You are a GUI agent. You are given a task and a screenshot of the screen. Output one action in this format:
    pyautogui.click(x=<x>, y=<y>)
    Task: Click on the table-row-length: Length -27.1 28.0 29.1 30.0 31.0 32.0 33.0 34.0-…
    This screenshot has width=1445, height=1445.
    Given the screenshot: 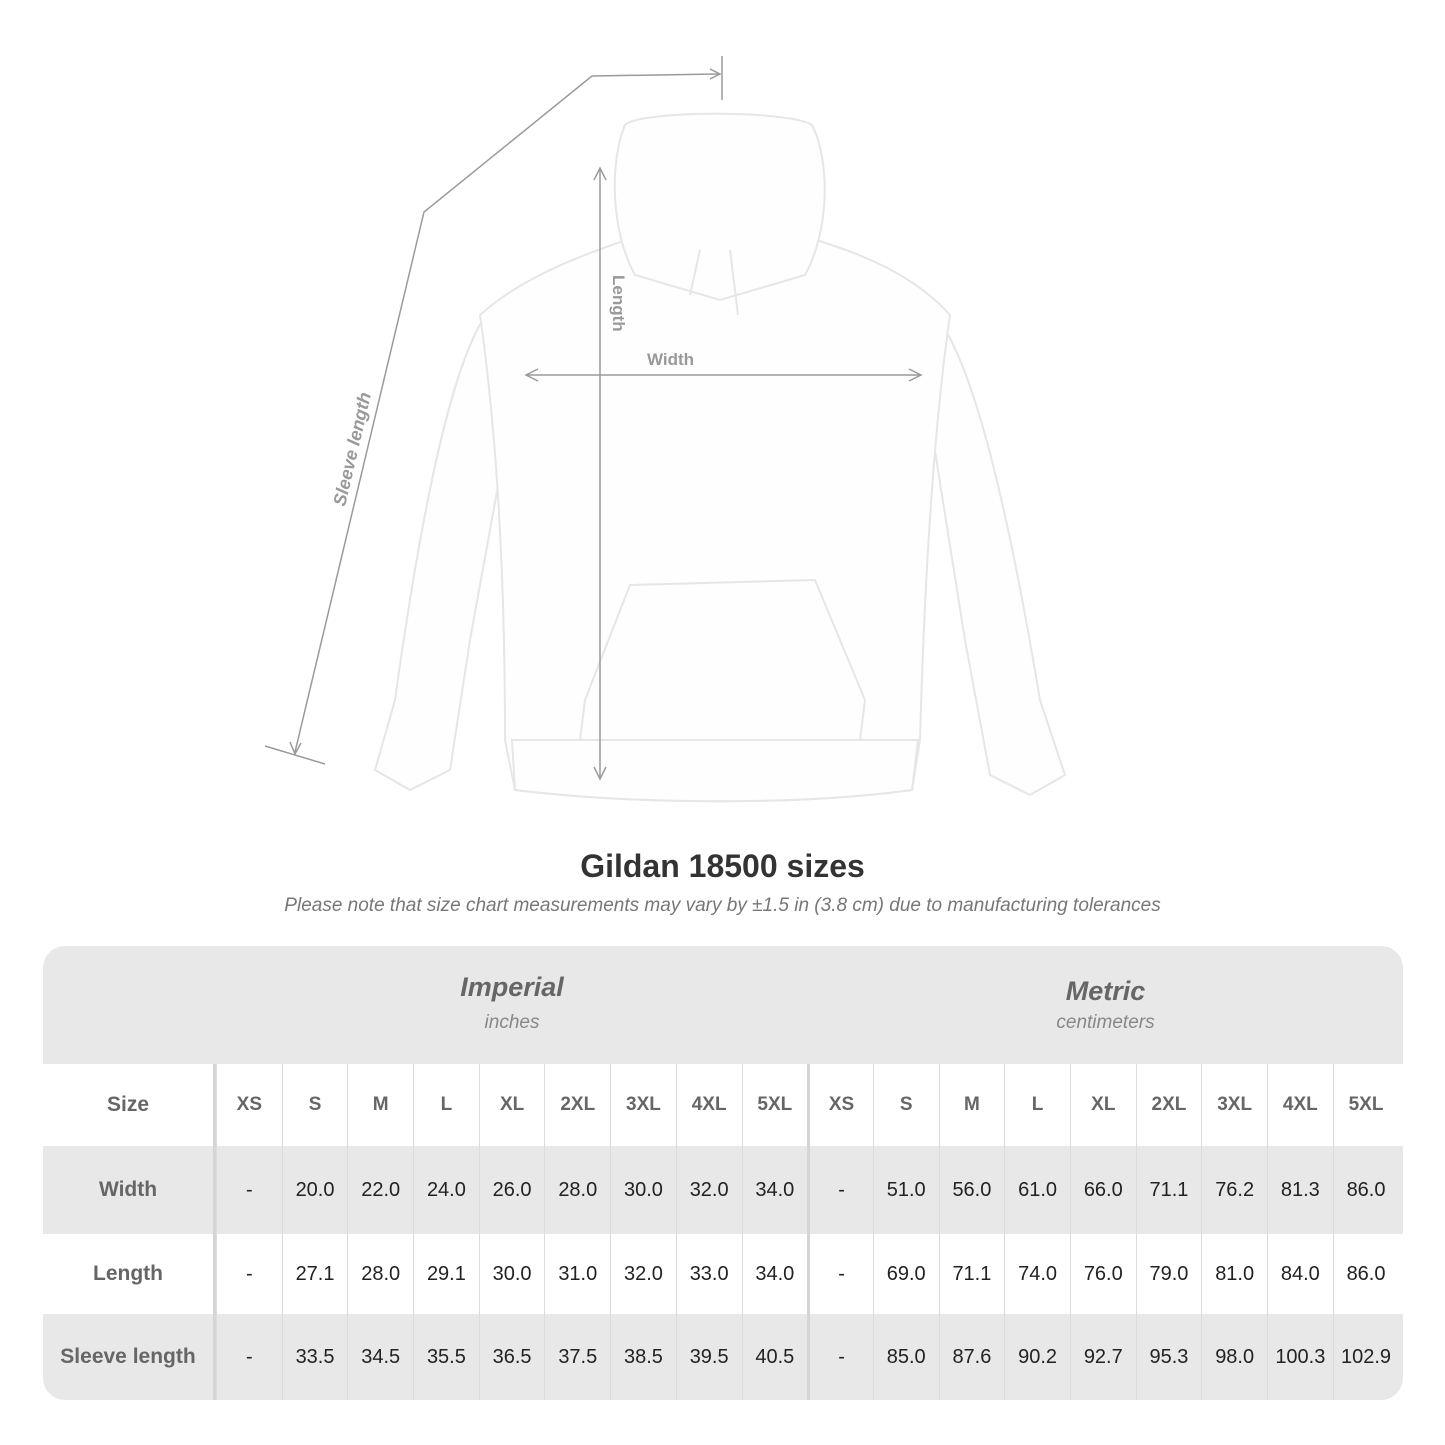 What is the action you would take?
    pyautogui.click(x=723, y=1274)
    